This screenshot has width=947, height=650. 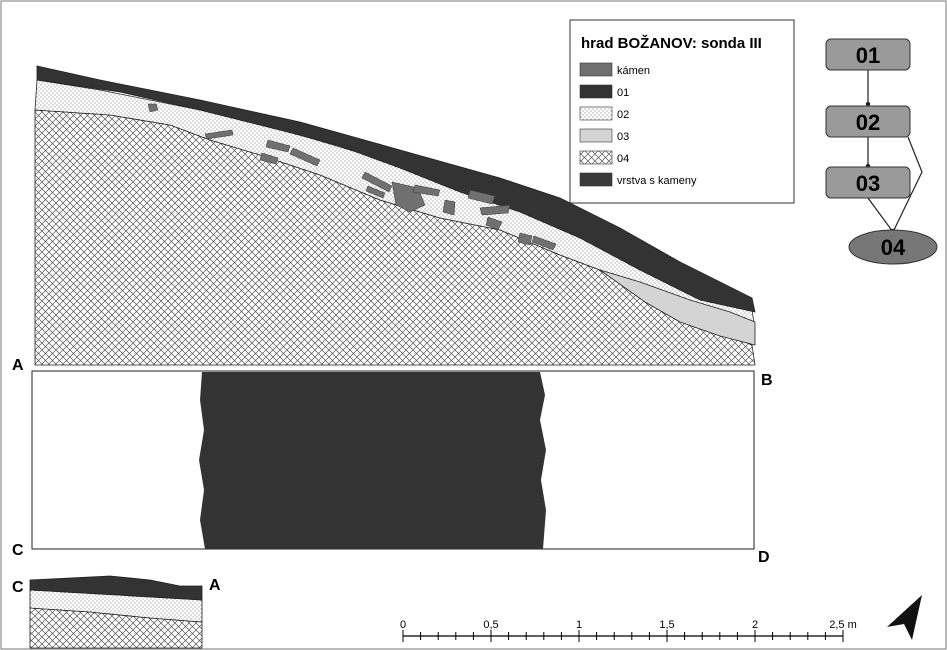 I want to click on harris-node-label: 03, so click(x=868, y=183).